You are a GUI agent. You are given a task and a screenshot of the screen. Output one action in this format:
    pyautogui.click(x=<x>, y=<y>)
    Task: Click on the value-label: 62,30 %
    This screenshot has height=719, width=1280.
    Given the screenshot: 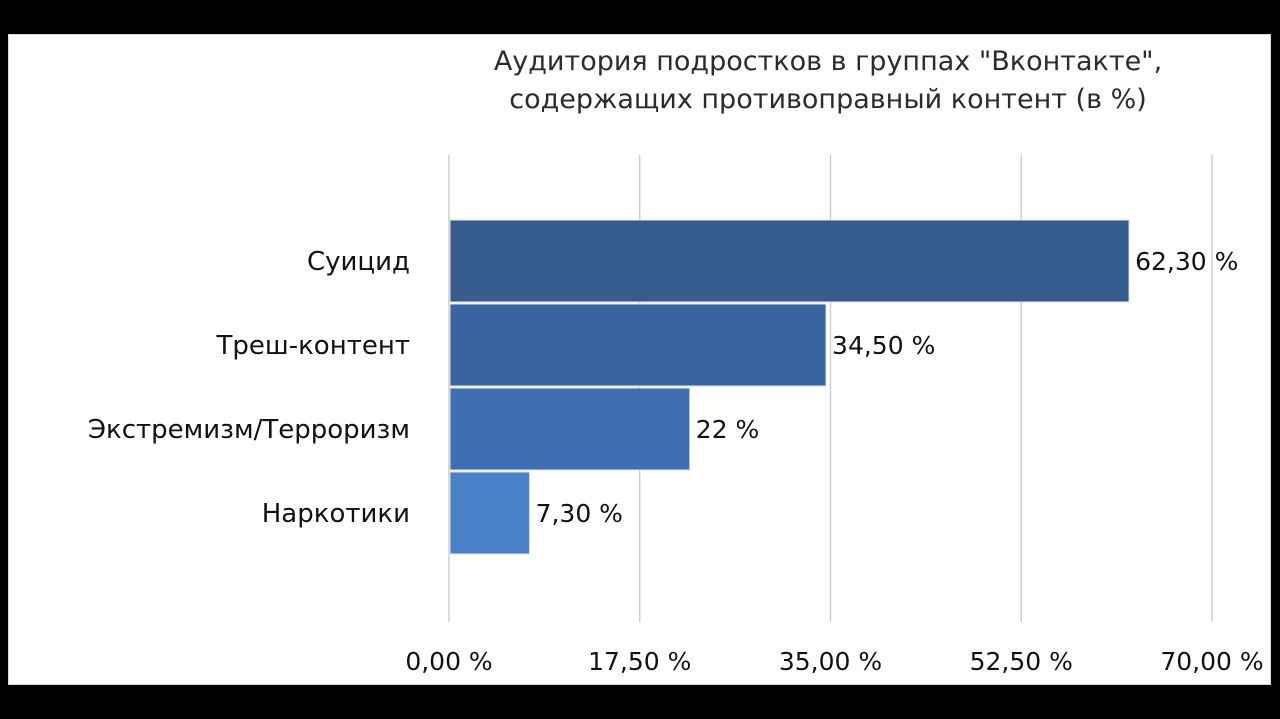 What is the action you would take?
    pyautogui.click(x=1186, y=261)
    